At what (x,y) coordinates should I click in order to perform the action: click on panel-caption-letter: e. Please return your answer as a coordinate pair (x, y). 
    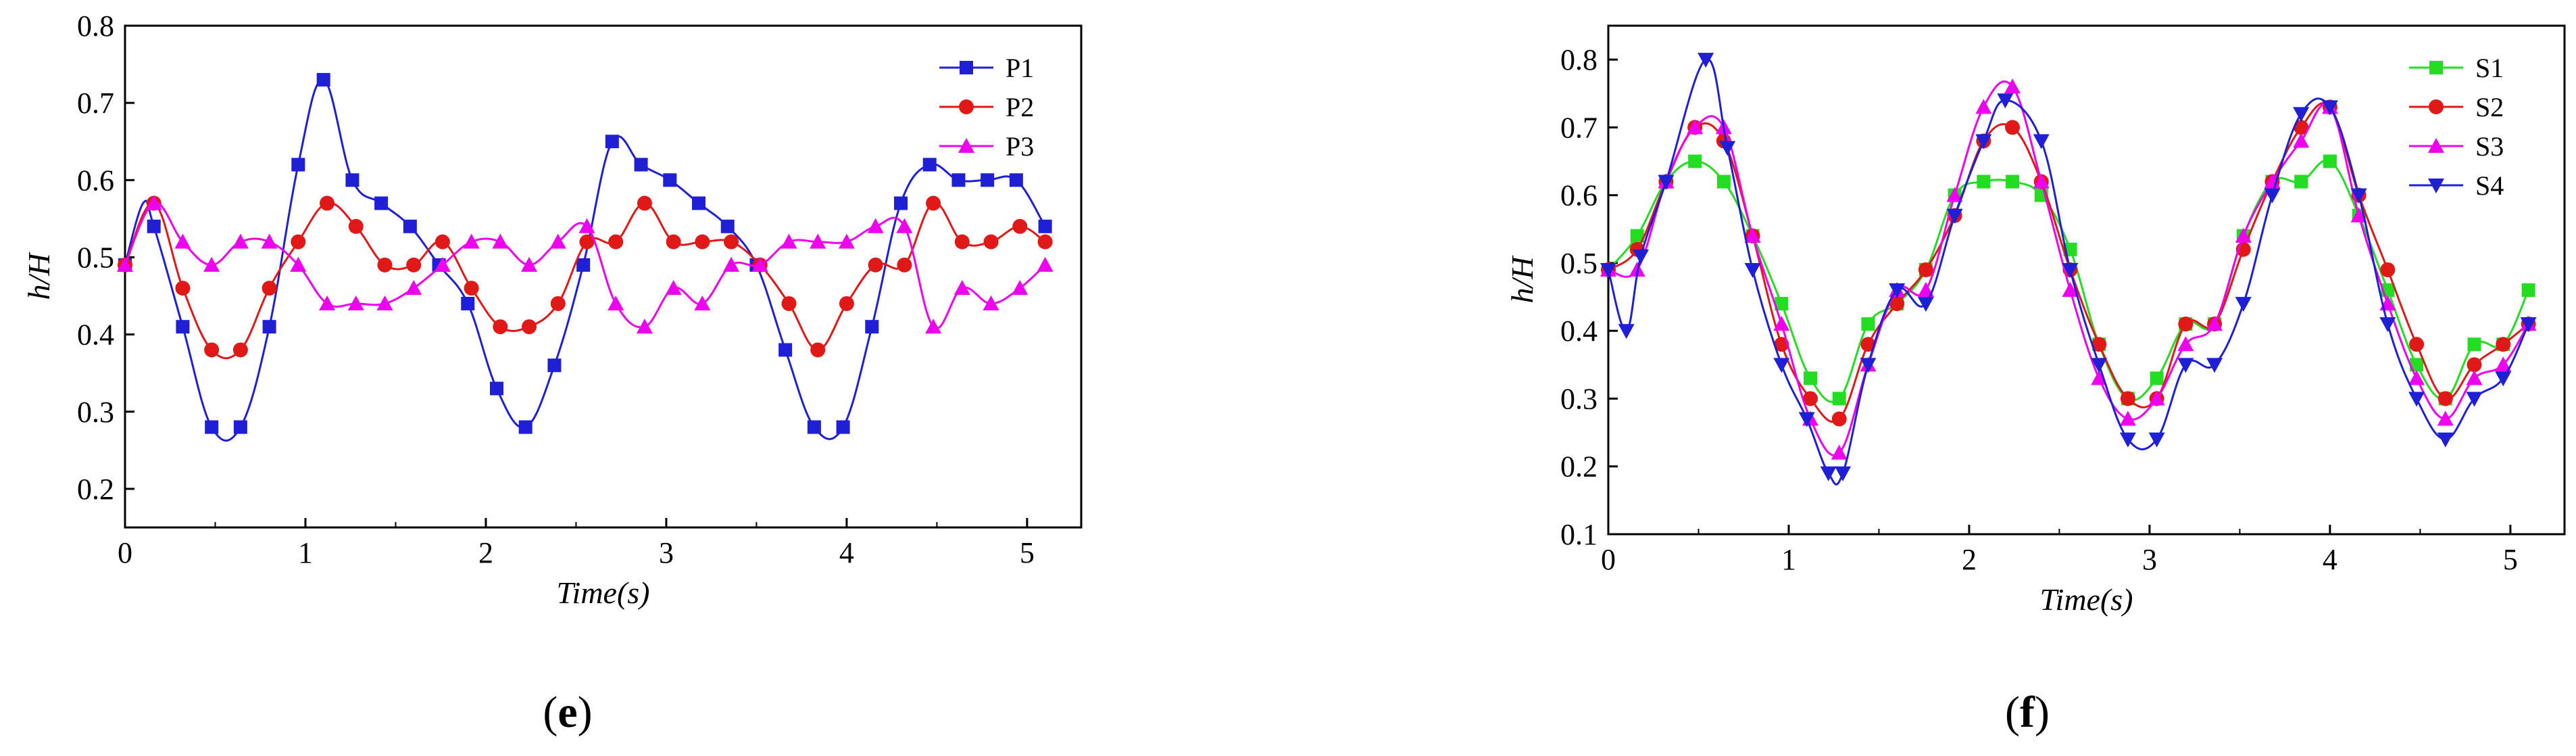
    Looking at the image, I should click on (568, 712).